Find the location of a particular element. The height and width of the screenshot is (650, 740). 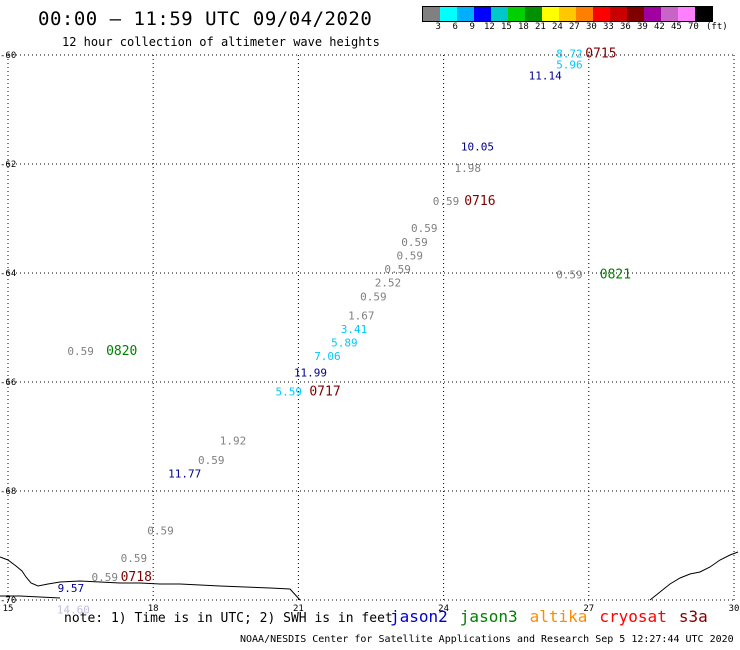

wave-height-value: 11.99 is located at coordinates (310, 373).